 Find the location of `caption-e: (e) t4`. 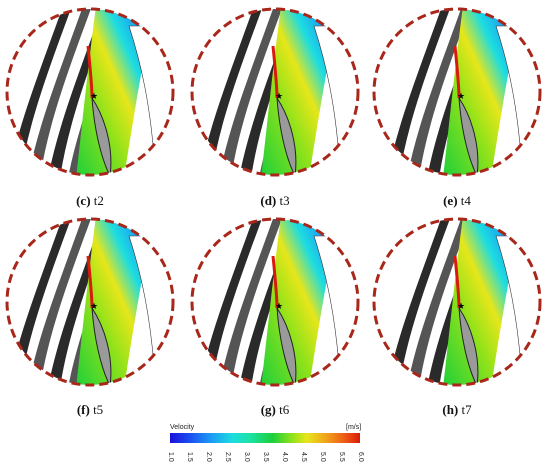

caption-e: (e) t4 is located at coordinates (457, 201).